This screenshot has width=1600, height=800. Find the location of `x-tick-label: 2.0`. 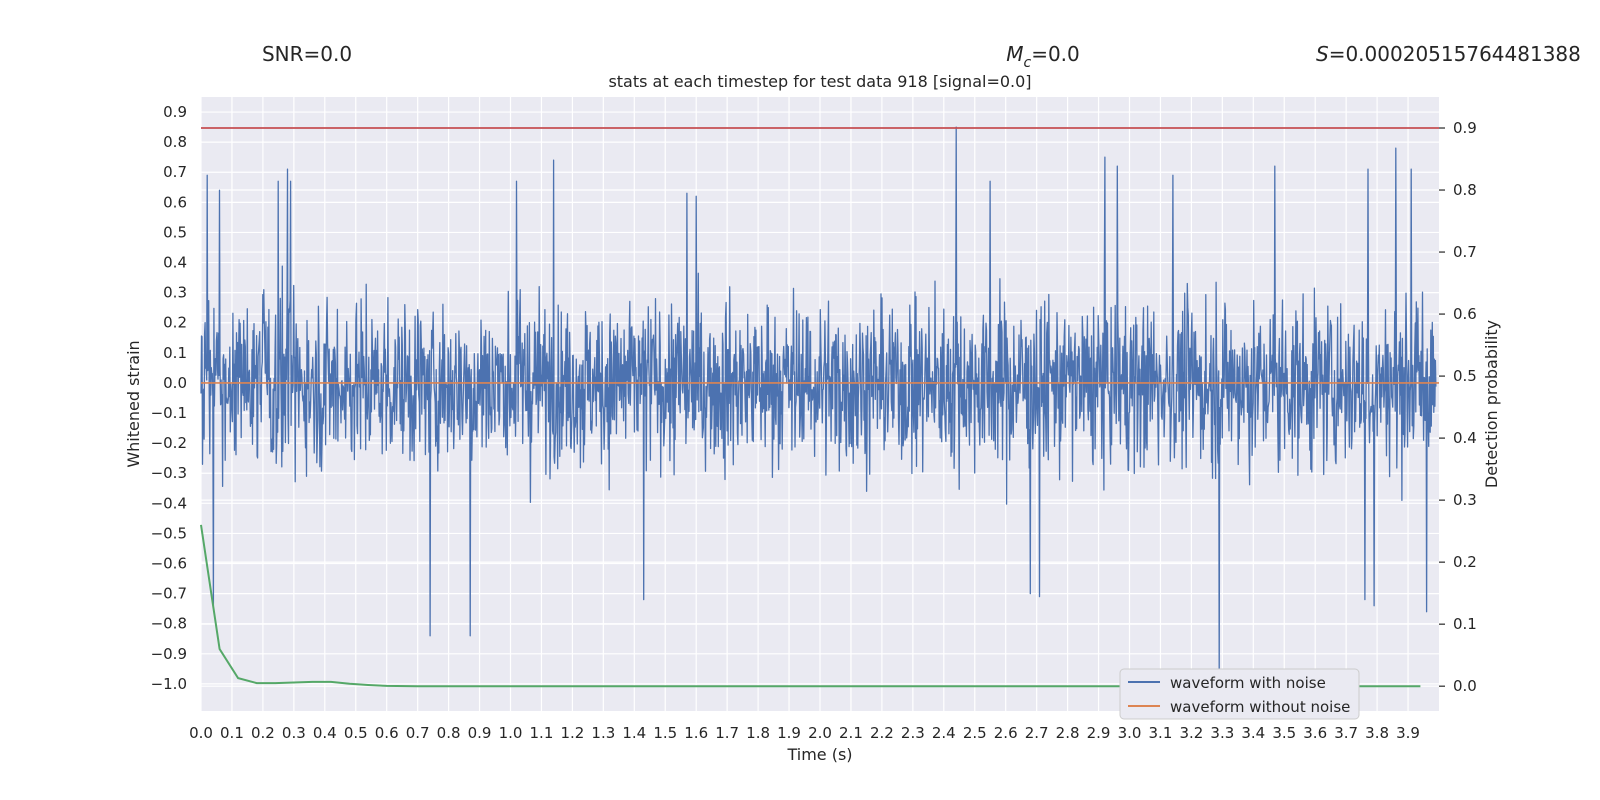

x-tick-label: 2.0 is located at coordinates (820, 733).